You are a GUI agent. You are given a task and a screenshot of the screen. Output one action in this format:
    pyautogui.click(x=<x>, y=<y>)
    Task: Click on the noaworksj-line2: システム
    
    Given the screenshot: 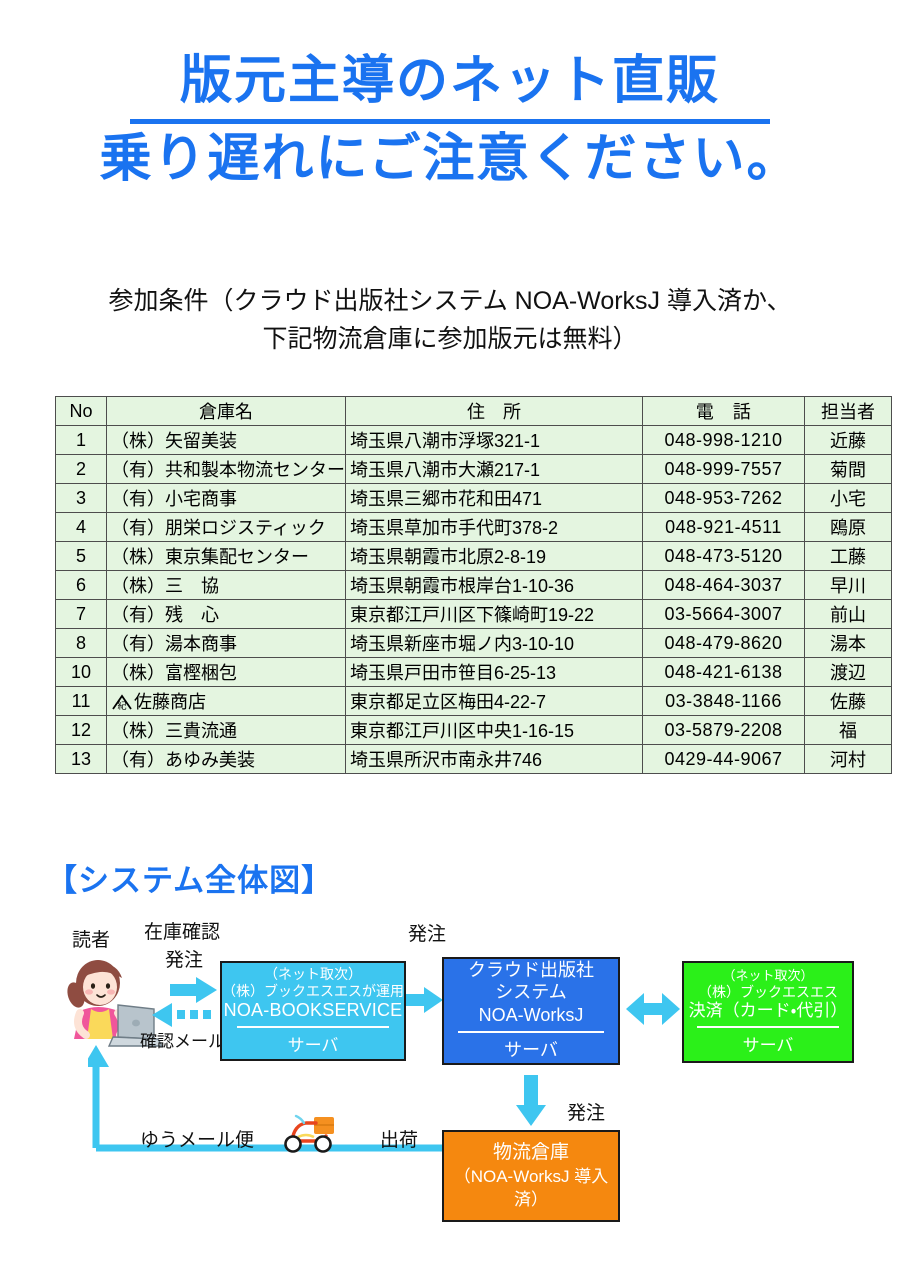 What is the action you would take?
    pyautogui.click(x=531, y=991)
    